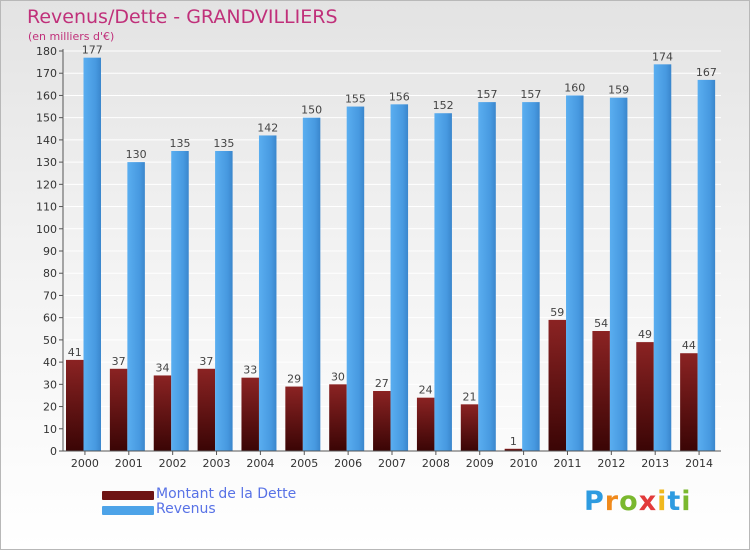 The image size is (750, 550). What do you see at coordinates (50, 407) in the screenshot?
I see `y-tick-label: 20` at bounding box center [50, 407].